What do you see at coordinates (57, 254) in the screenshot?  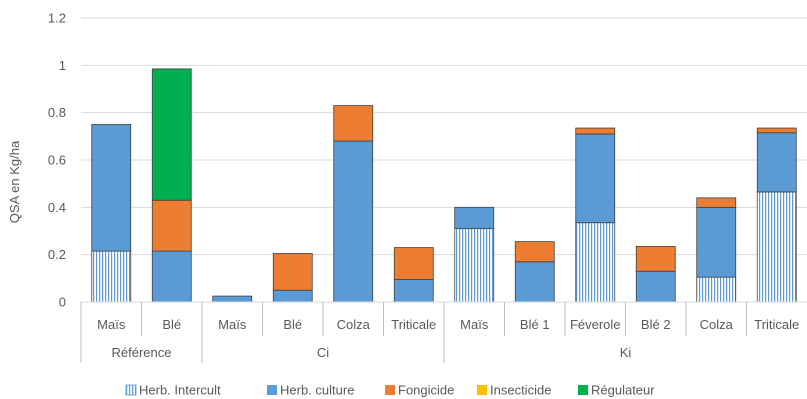 I see `y-tick-label: 0.2` at bounding box center [57, 254].